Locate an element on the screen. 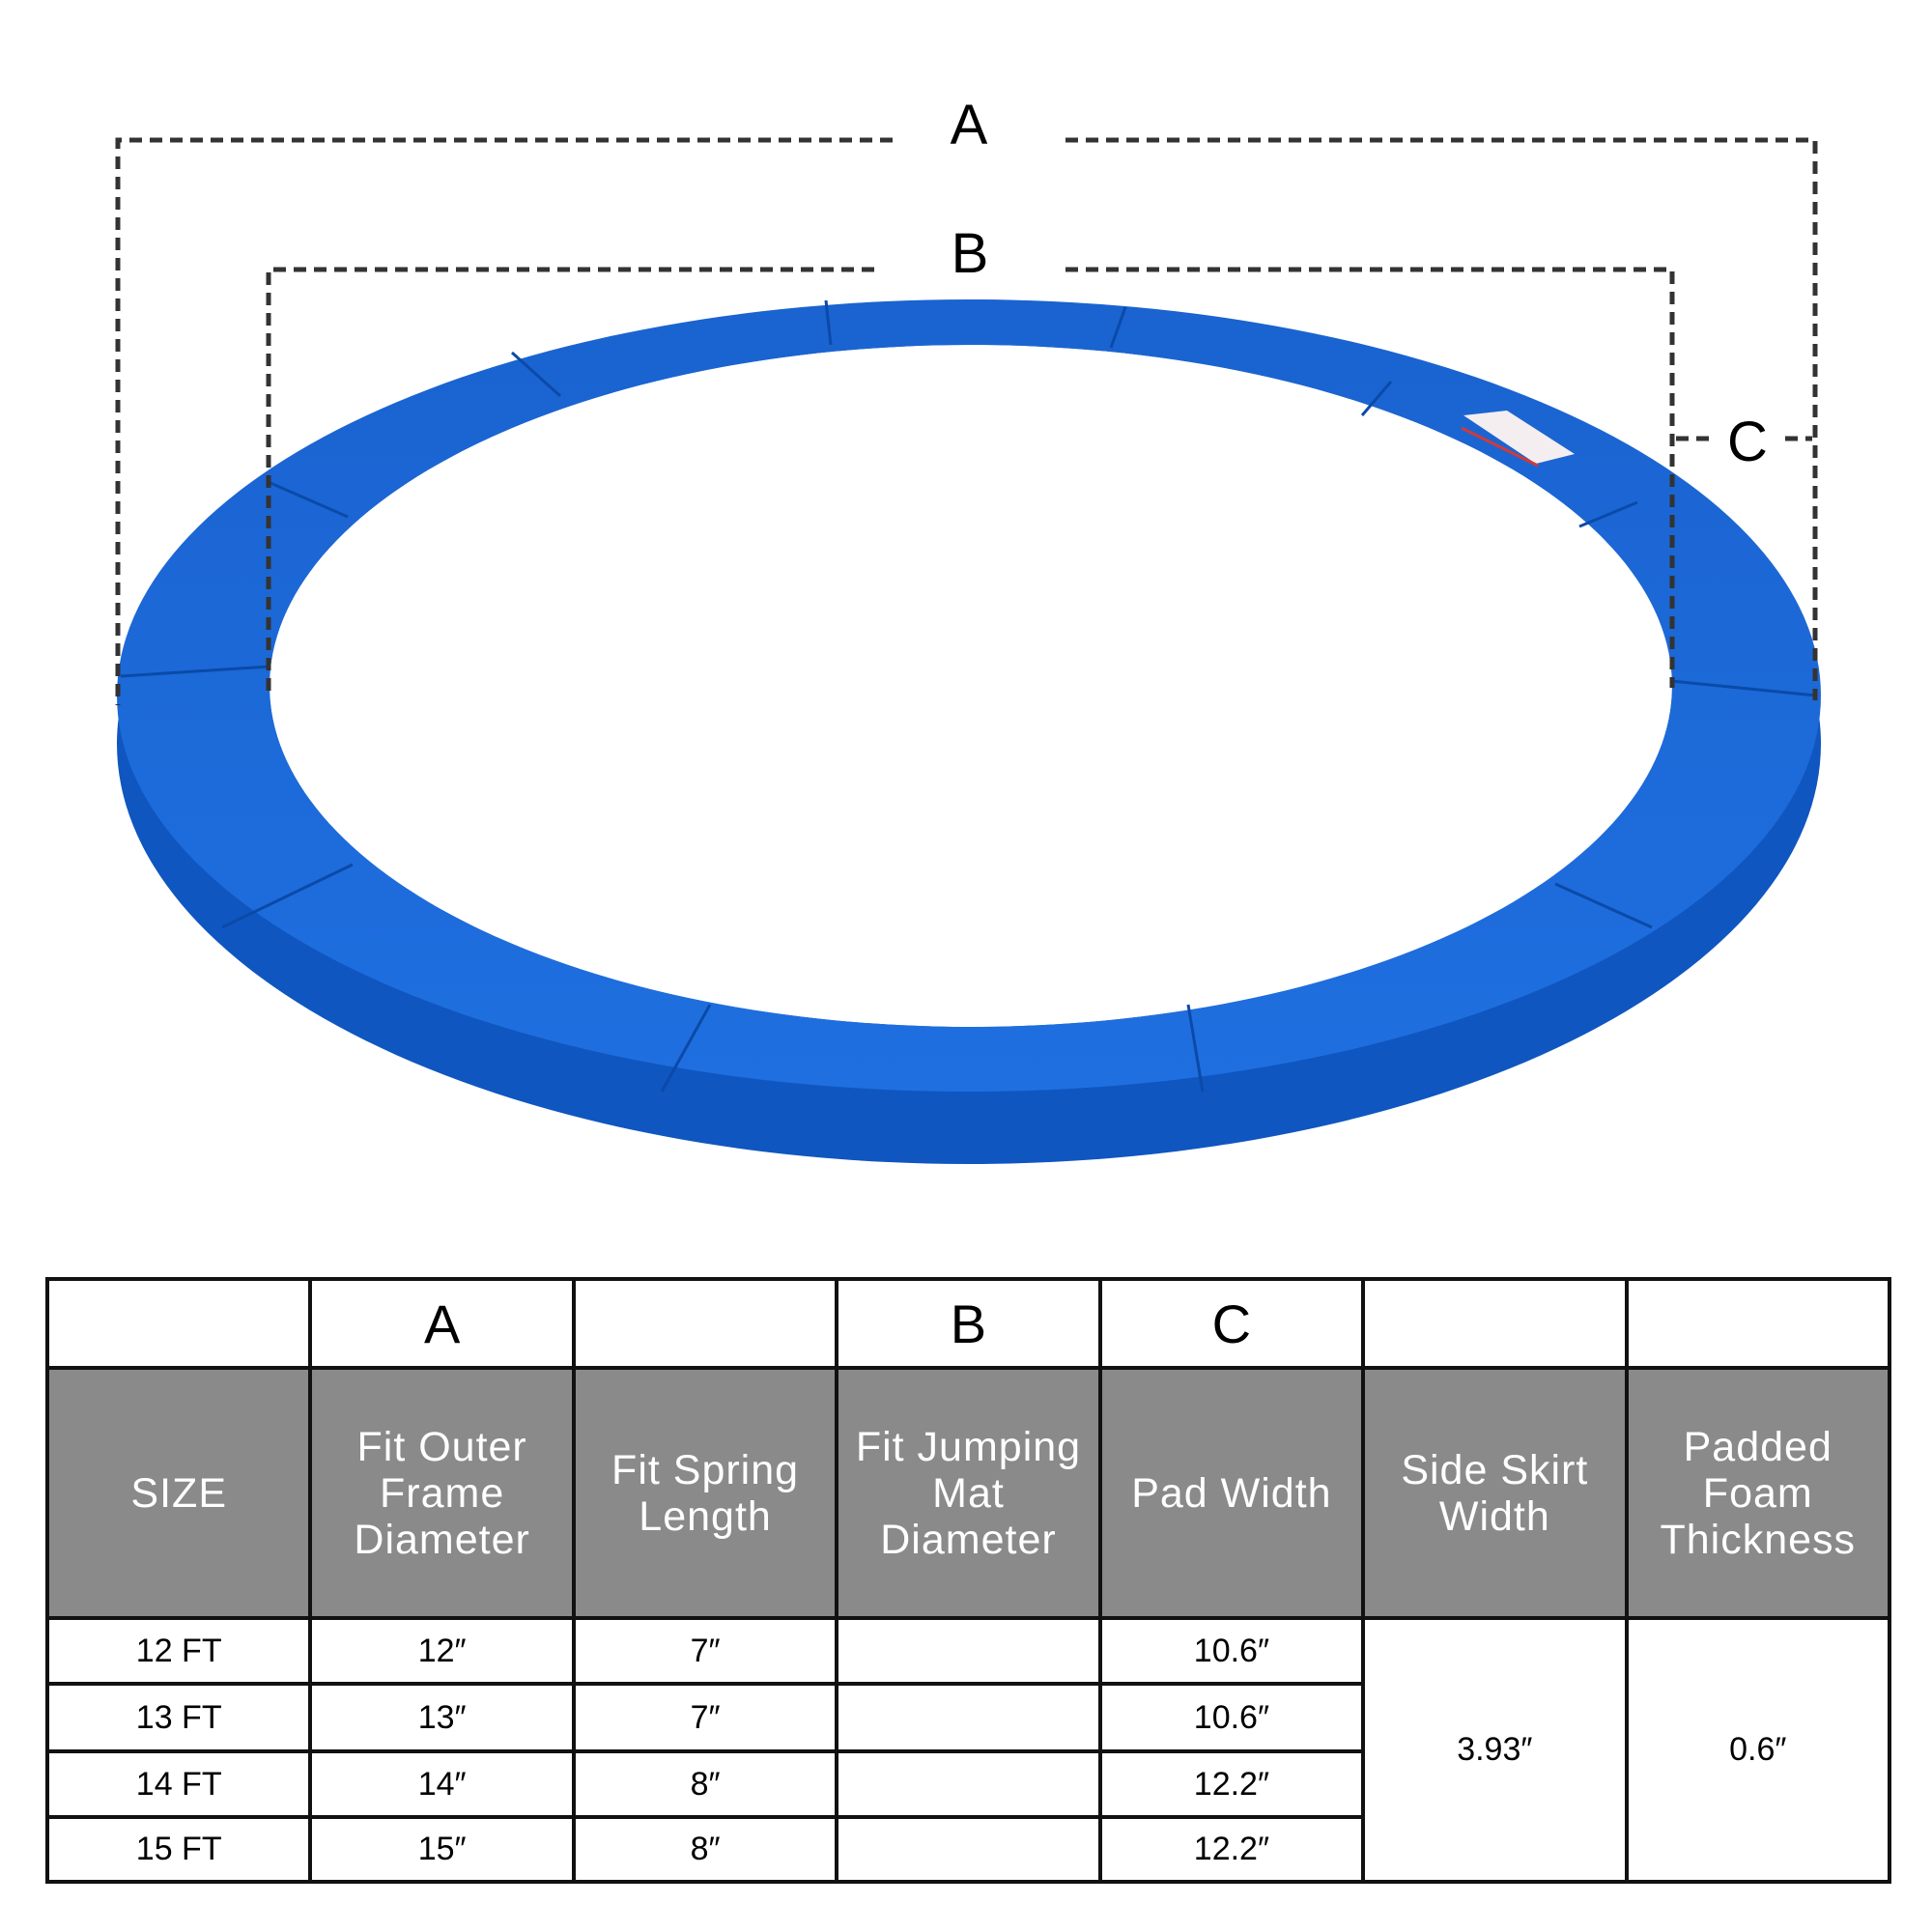  letter-cell-a: A is located at coordinates (442, 1323).